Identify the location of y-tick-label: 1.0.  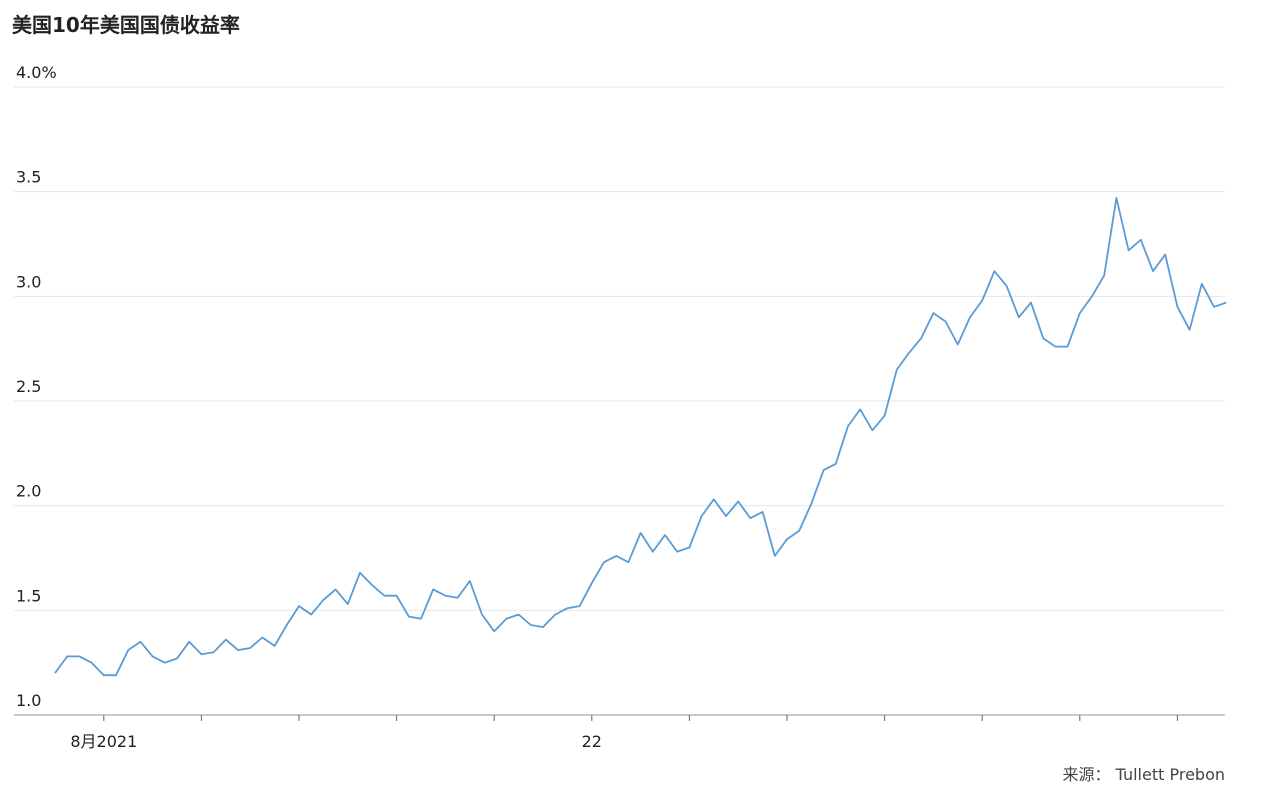
(28, 700).